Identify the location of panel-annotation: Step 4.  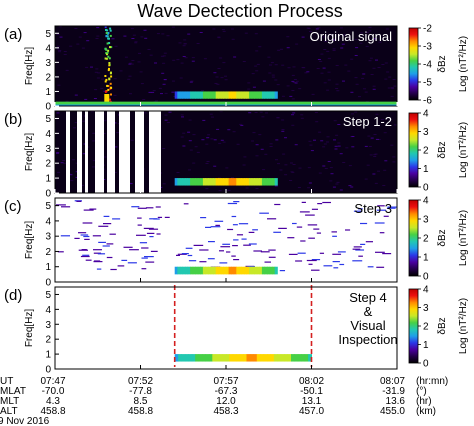
(368, 297).